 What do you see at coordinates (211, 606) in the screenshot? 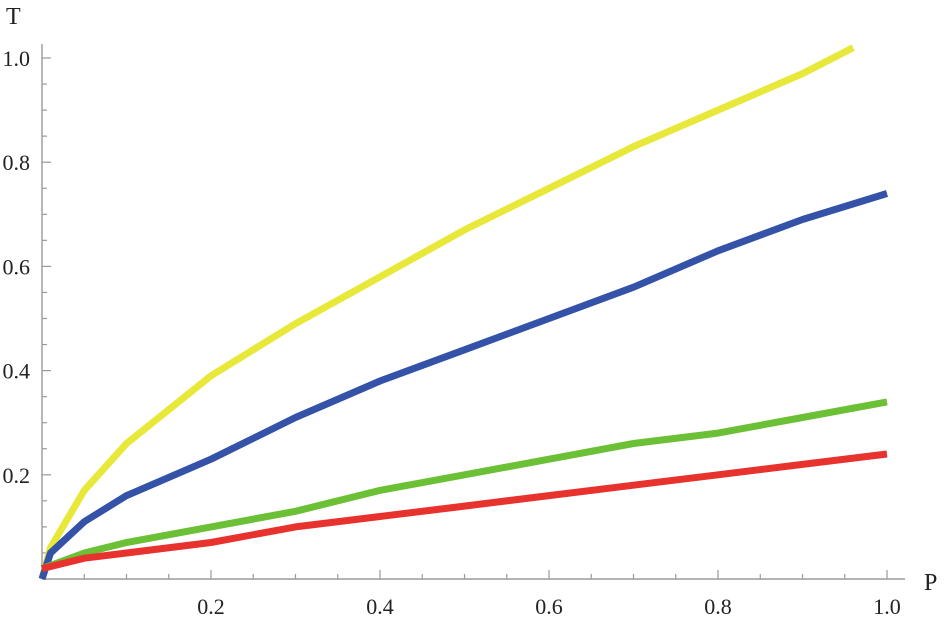
I see `x-tick-label: 0.2` at bounding box center [211, 606].